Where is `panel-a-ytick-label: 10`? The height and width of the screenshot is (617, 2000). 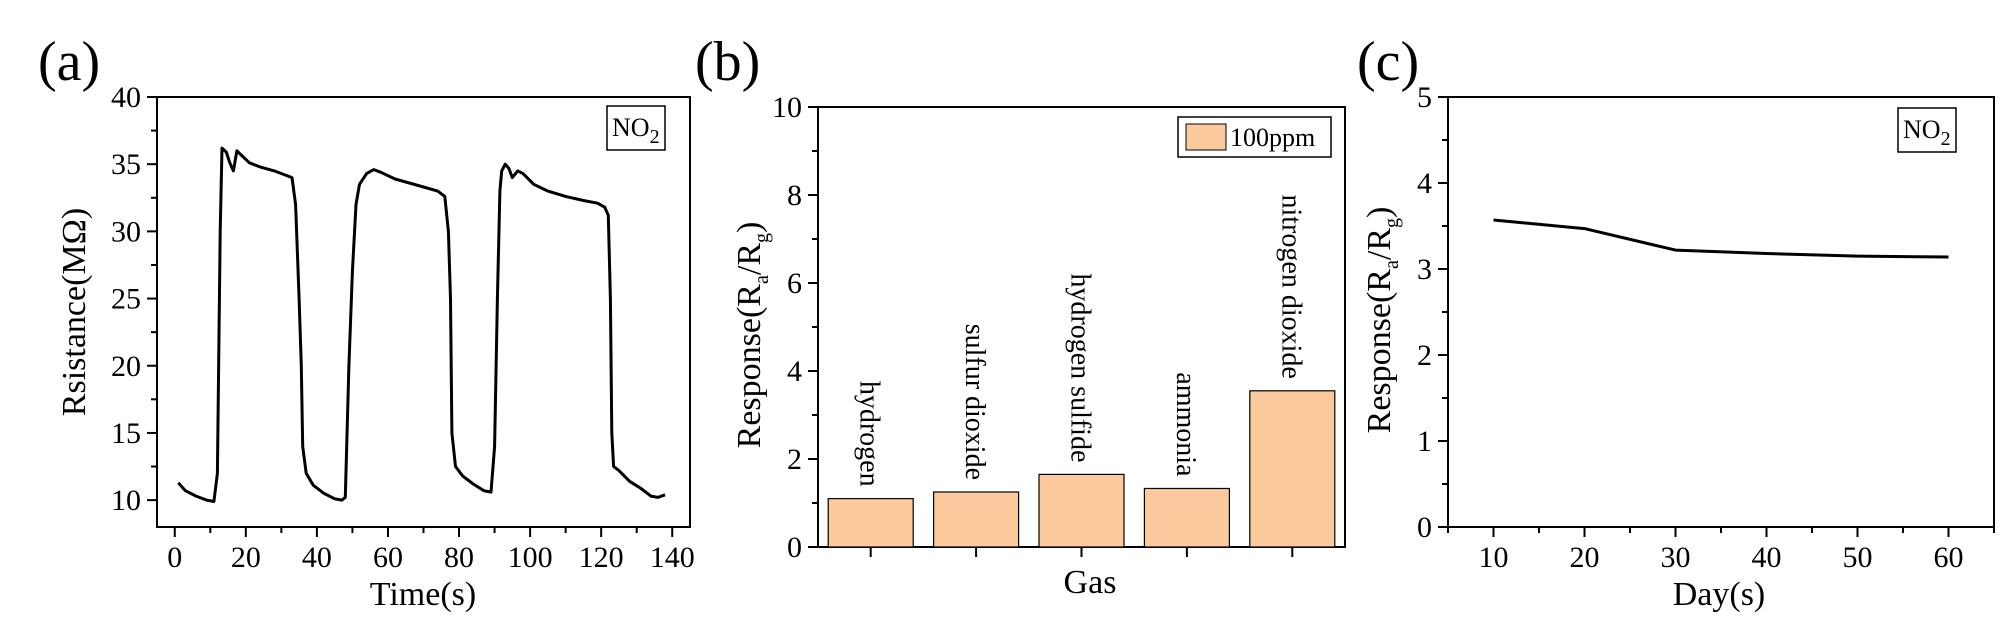
panel-a-ytick-label: 10 is located at coordinates (126, 500).